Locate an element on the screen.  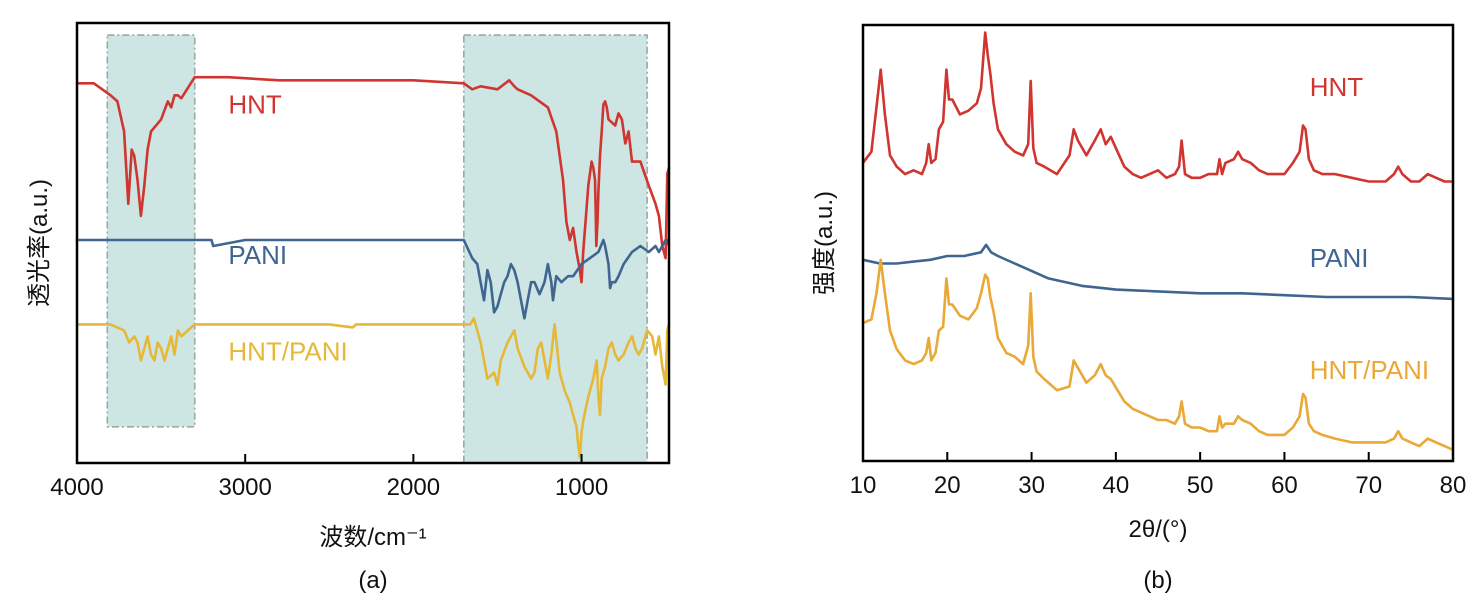
b-x-tick-label-80: 80 is located at coordinates (1453, 485).